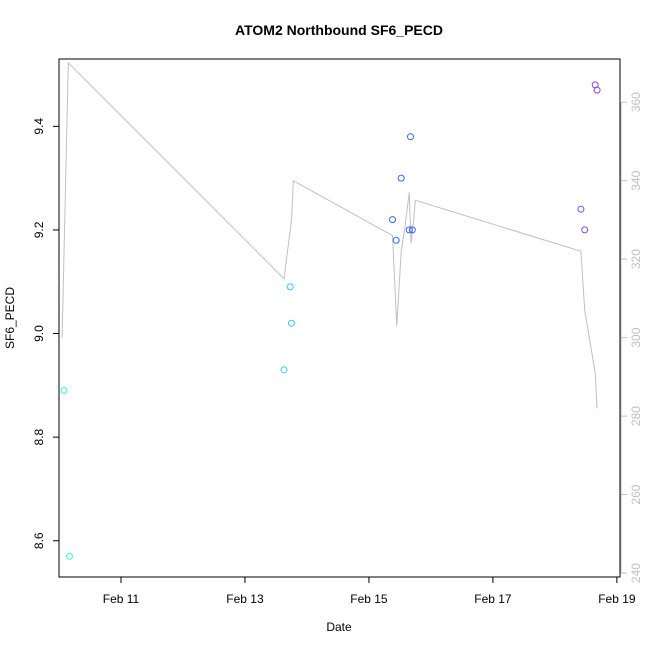 The width and height of the screenshot is (650, 650). I want to click on y-axis-right: 240 260 280 300 320 340 360, so click(631, 337).